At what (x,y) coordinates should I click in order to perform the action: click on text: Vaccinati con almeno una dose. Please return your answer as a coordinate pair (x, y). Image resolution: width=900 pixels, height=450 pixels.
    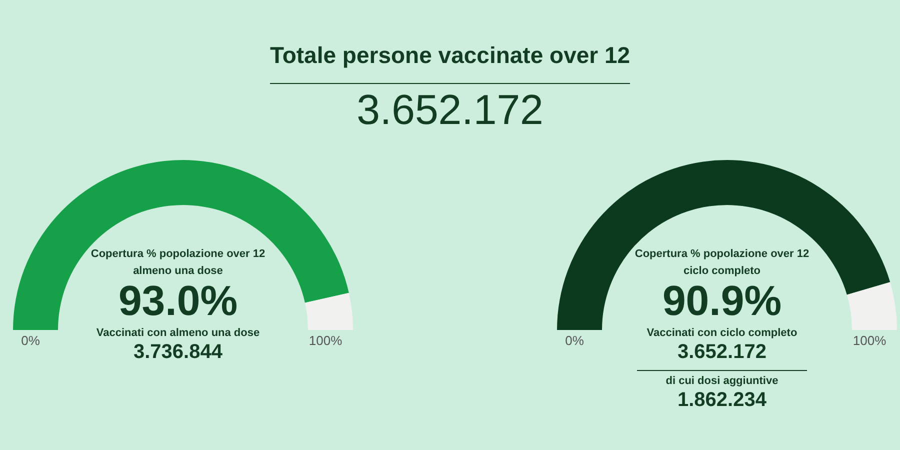
    Looking at the image, I should click on (178, 333).